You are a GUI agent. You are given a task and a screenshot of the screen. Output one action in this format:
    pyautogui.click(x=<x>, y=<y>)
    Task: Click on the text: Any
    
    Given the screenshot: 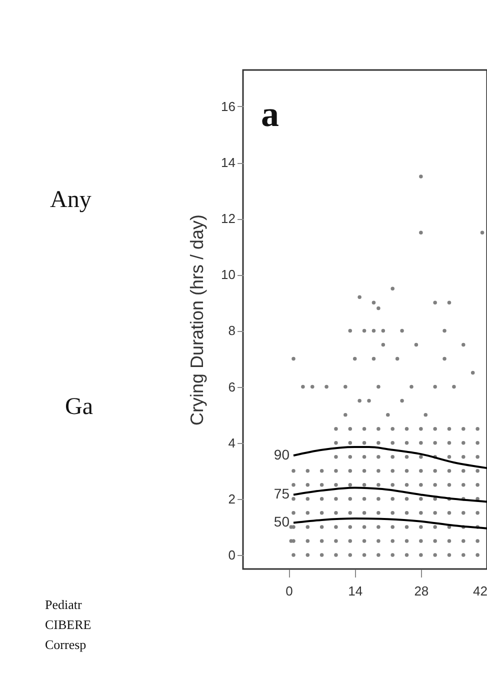 What is the action you would take?
    pyautogui.click(x=71, y=200)
    